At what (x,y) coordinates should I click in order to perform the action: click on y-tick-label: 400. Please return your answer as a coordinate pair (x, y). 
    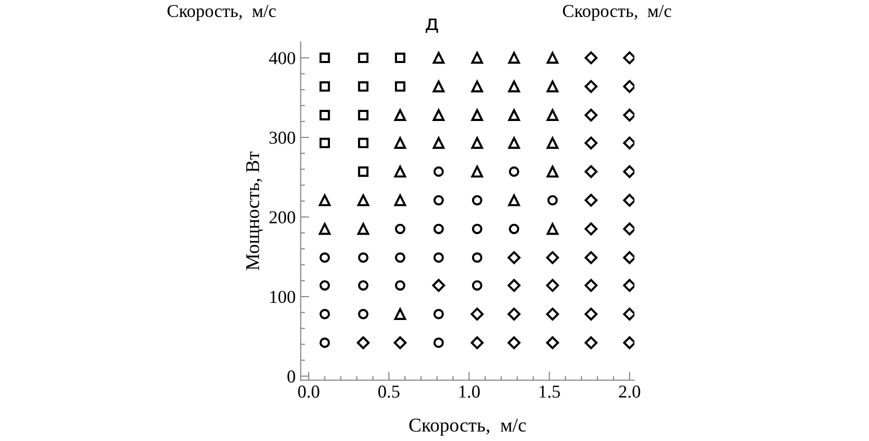
    Looking at the image, I should click on (282, 58).